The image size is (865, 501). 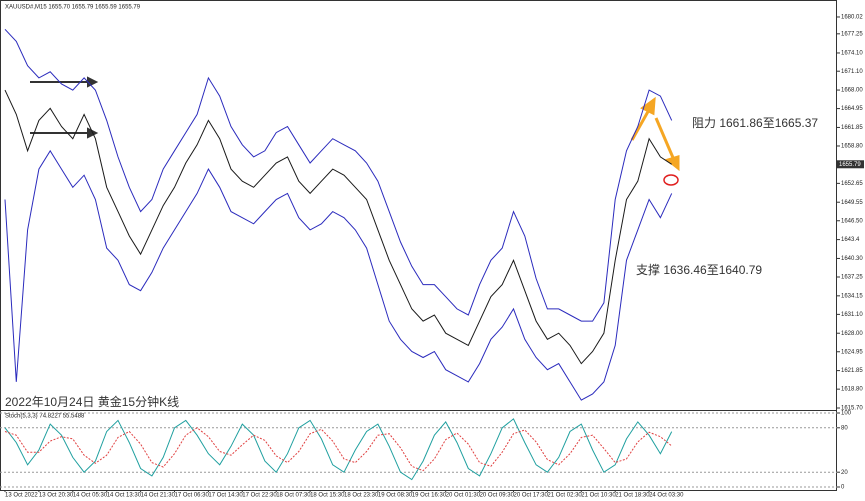 What do you see at coordinates (56, 496) in the screenshot?
I see `x-tick-label: 13 Oct 20:30` at bounding box center [56, 496].